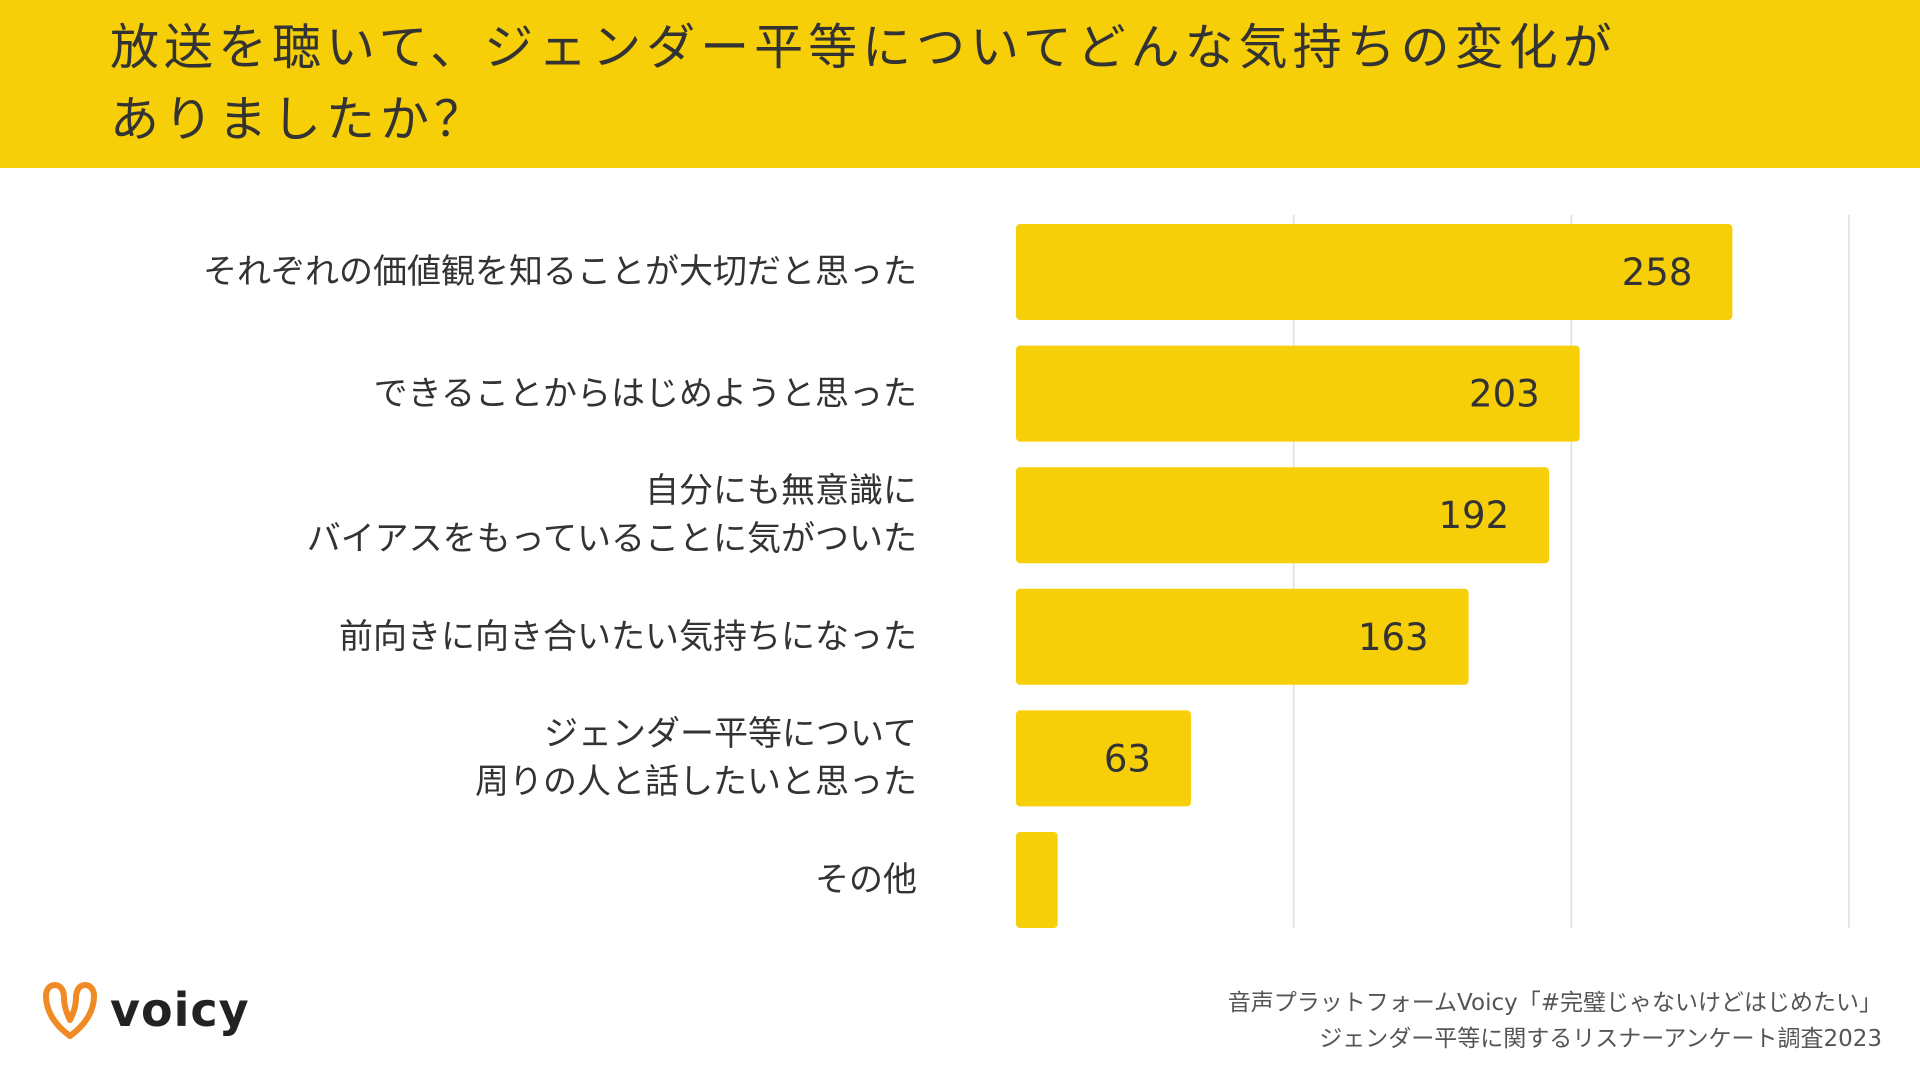 This screenshot has height=1080, width=1920. I want to click on bar-value-label-3: 163, so click(1393, 637).